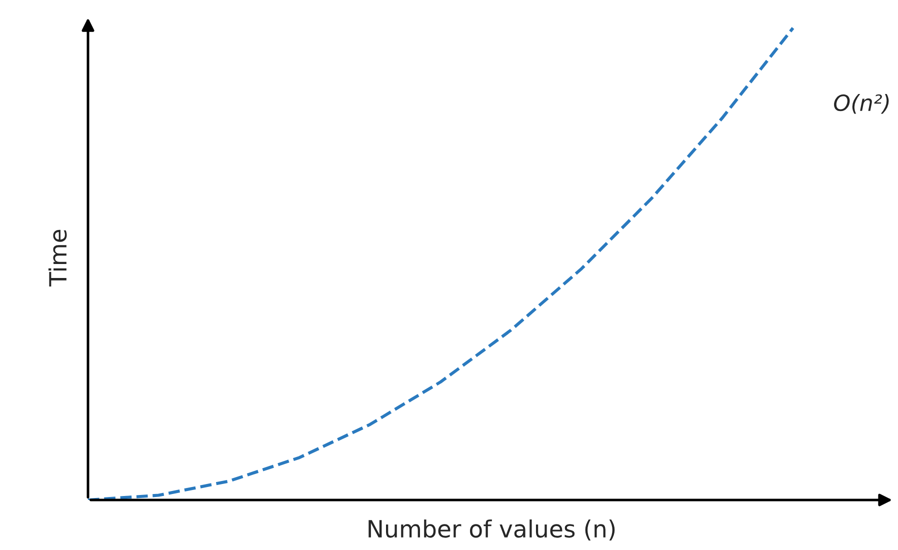 This screenshot has width=898, height=550. I want to click on x-axis-title: Number of values (n), so click(491, 529).